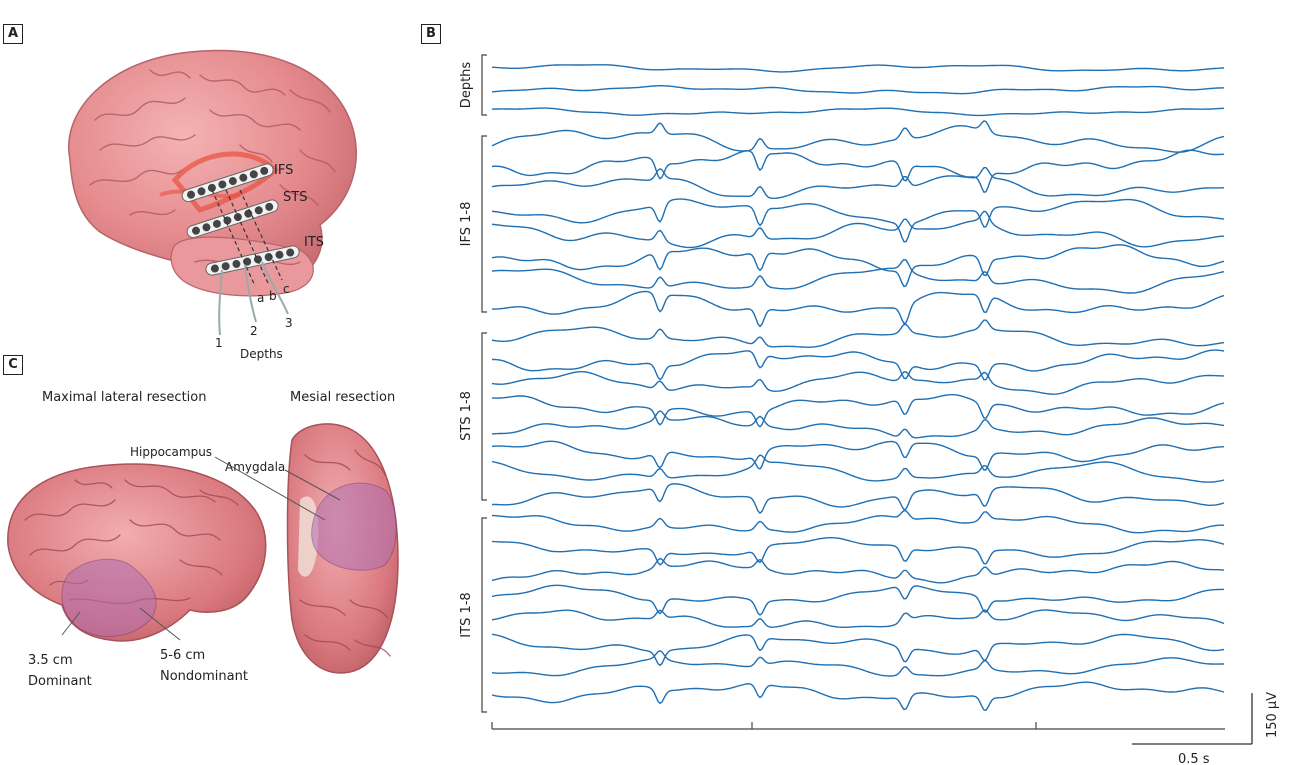  What do you see at coordinates (289, 323) in the screenshot?
I see `depth-3-label: 3` at bounding box center [289, 323].